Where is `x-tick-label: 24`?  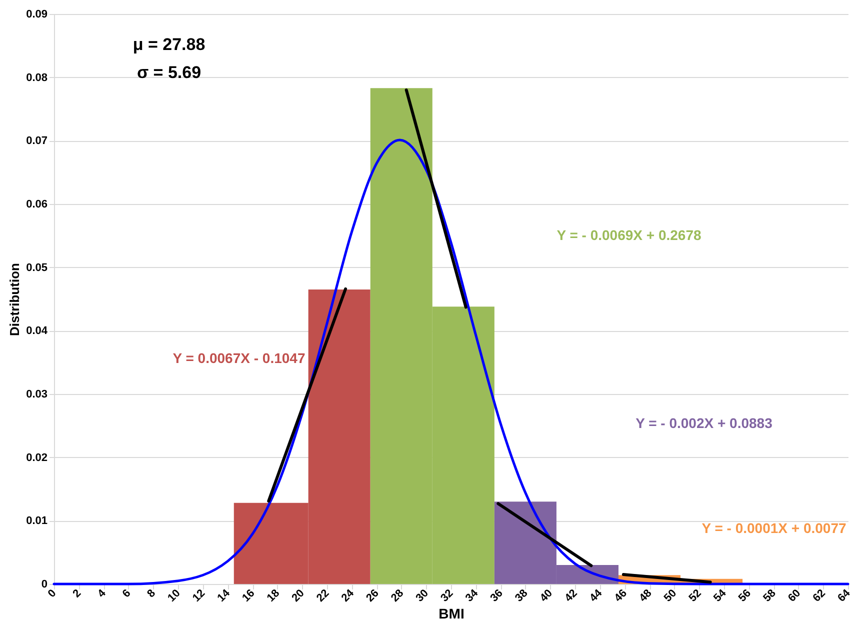 x-tick-label: 24 is located at coordinates (348, 595).